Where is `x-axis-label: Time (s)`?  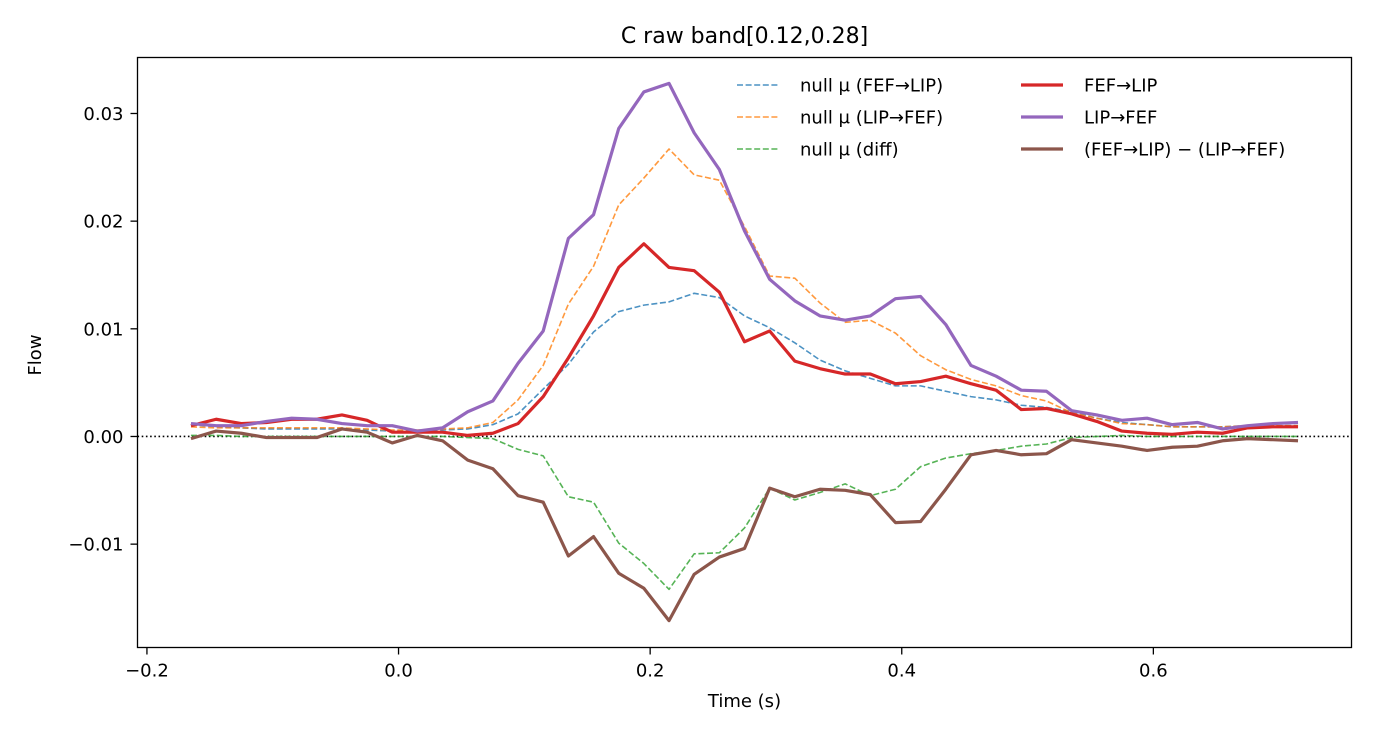 x-axis-label: Time (s) is located at coordinates (744, 701).